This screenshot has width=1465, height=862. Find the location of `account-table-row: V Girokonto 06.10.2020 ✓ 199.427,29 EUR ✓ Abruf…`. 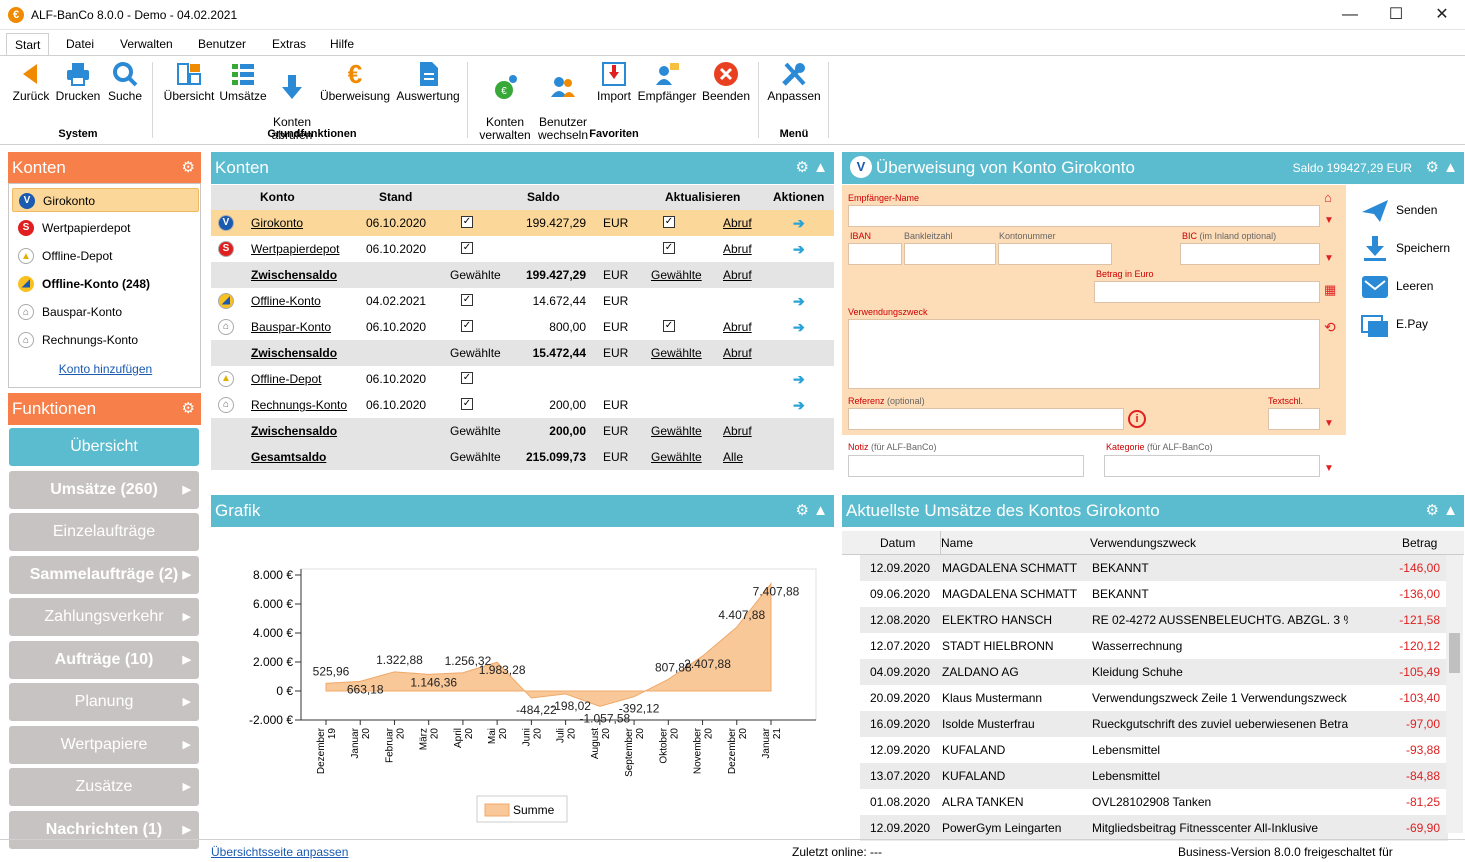

account-table-row: V Girokonto 06.10.2020 ✓ 199.427,29 EUR ✓ Abruf… is located at coordinates (522, 223).